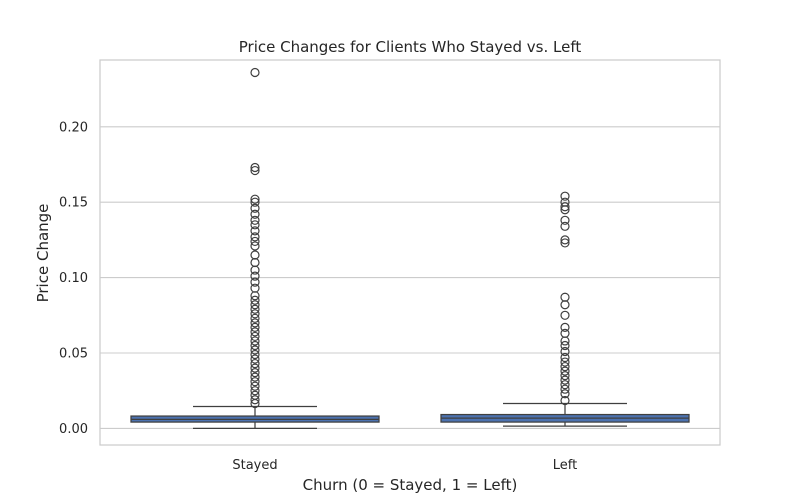 This screenshot has height=500, width=800. What do you see at coordinates (73, 278) in the screenshot?
I see `y-tick-label: 0.10` at bounding box center [73, 278].